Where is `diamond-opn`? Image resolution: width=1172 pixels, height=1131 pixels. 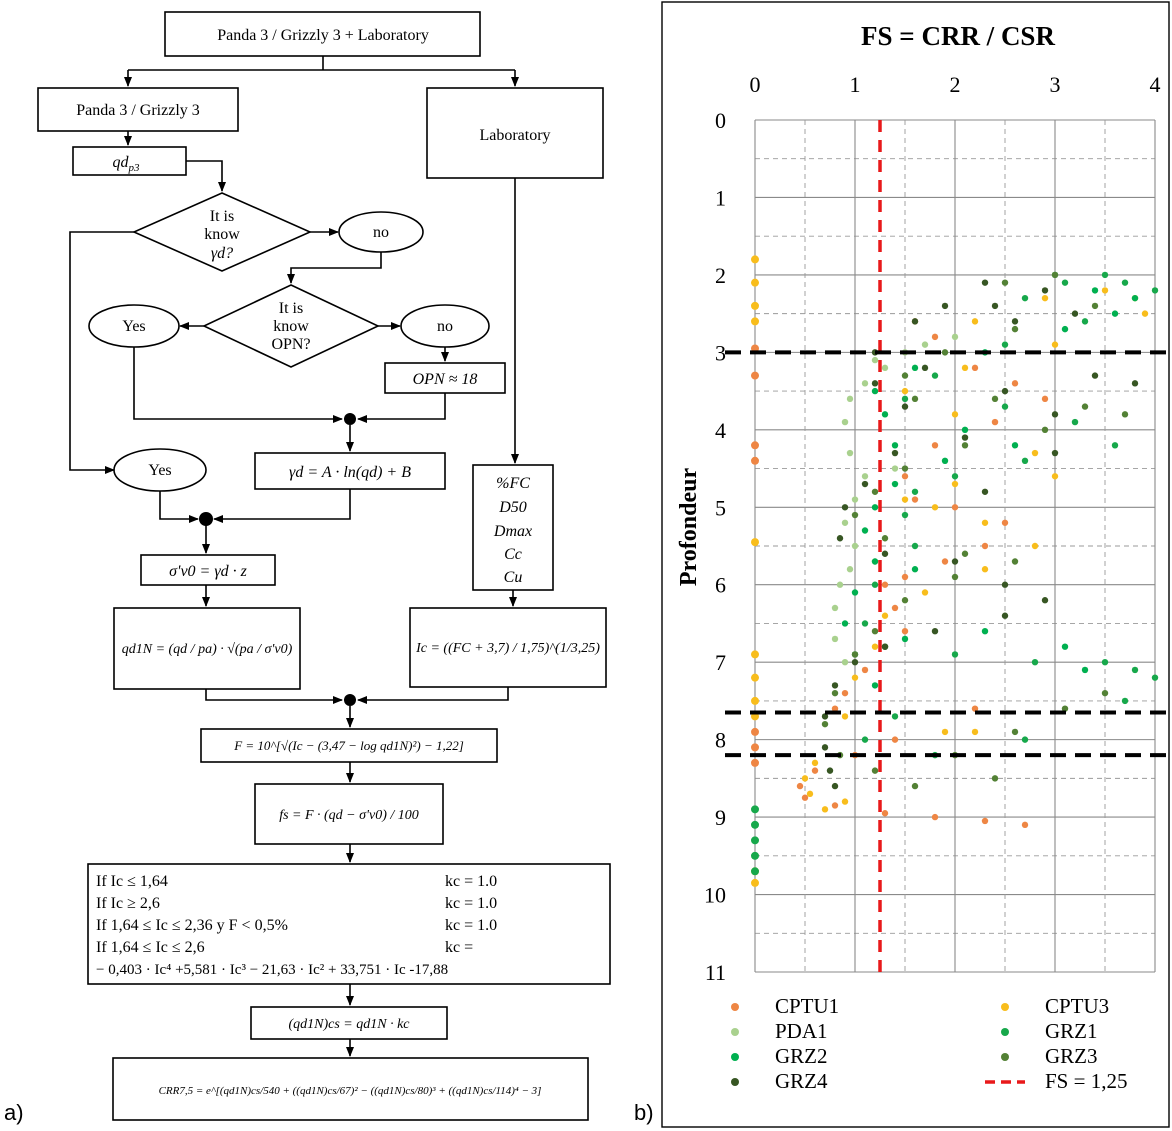
diamond-opn is located at coordinates (291, 326).